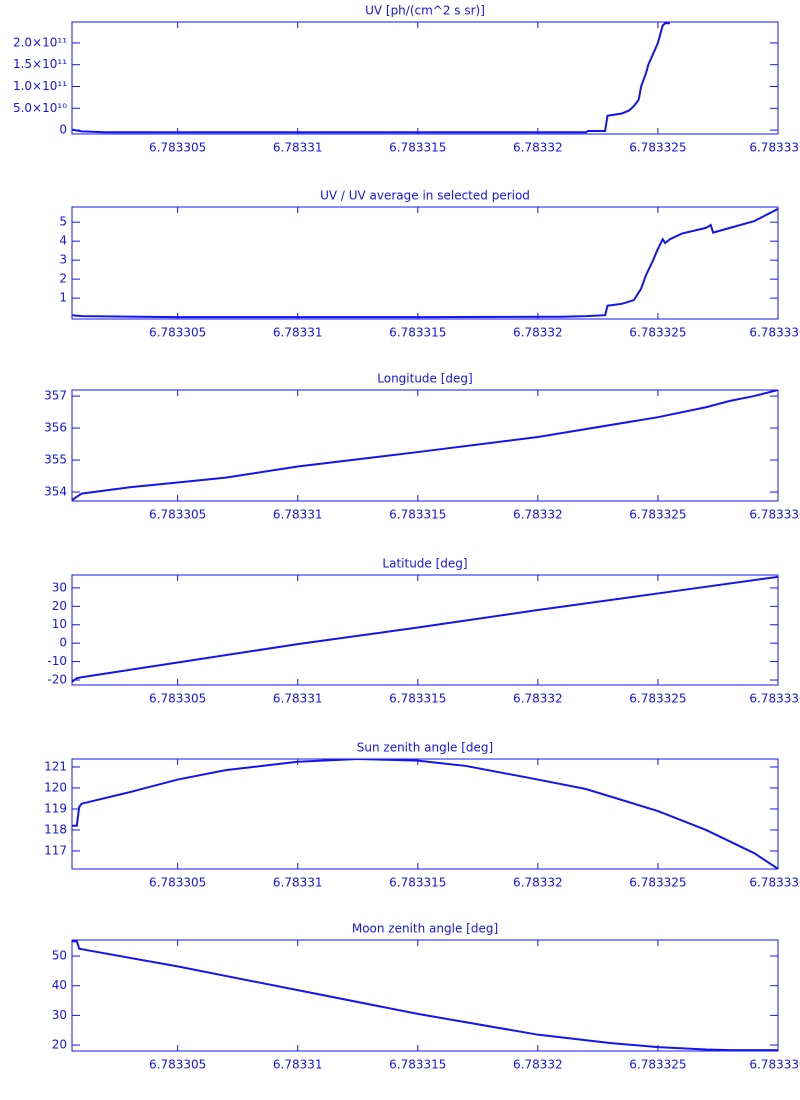  Describe the element at coordinates (59, 956) in the screenshot. I see `y-tick-label: 50` at that location.